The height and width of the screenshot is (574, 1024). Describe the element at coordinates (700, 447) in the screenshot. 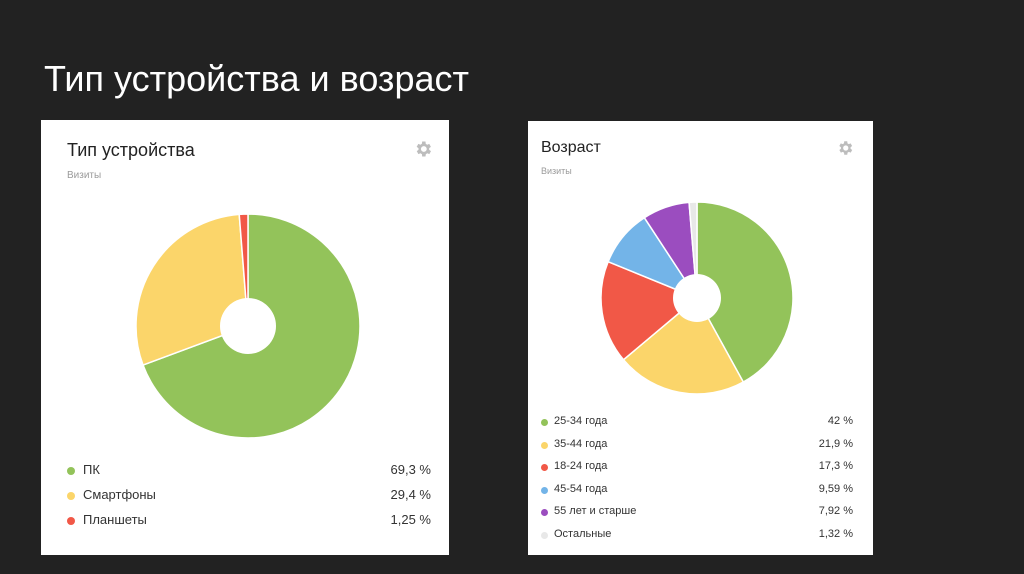

I see `legend-item: 35-44 года 21,9 %` at that location.